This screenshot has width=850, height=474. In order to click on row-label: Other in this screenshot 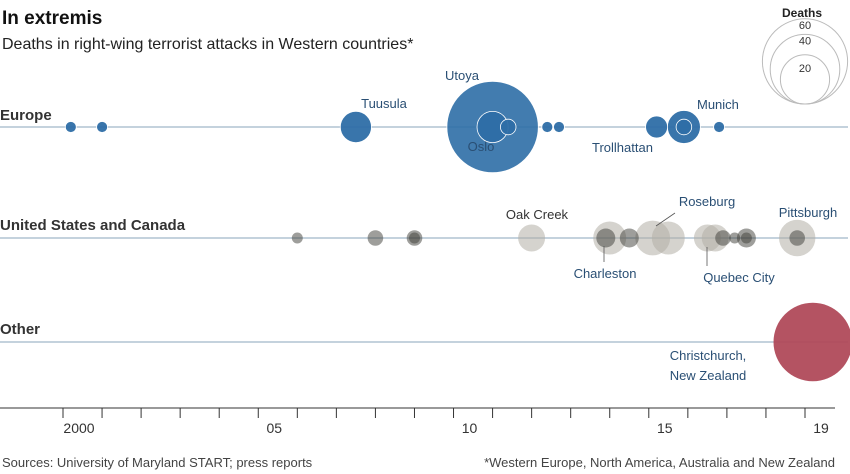, I will do `click(20, 329)`.